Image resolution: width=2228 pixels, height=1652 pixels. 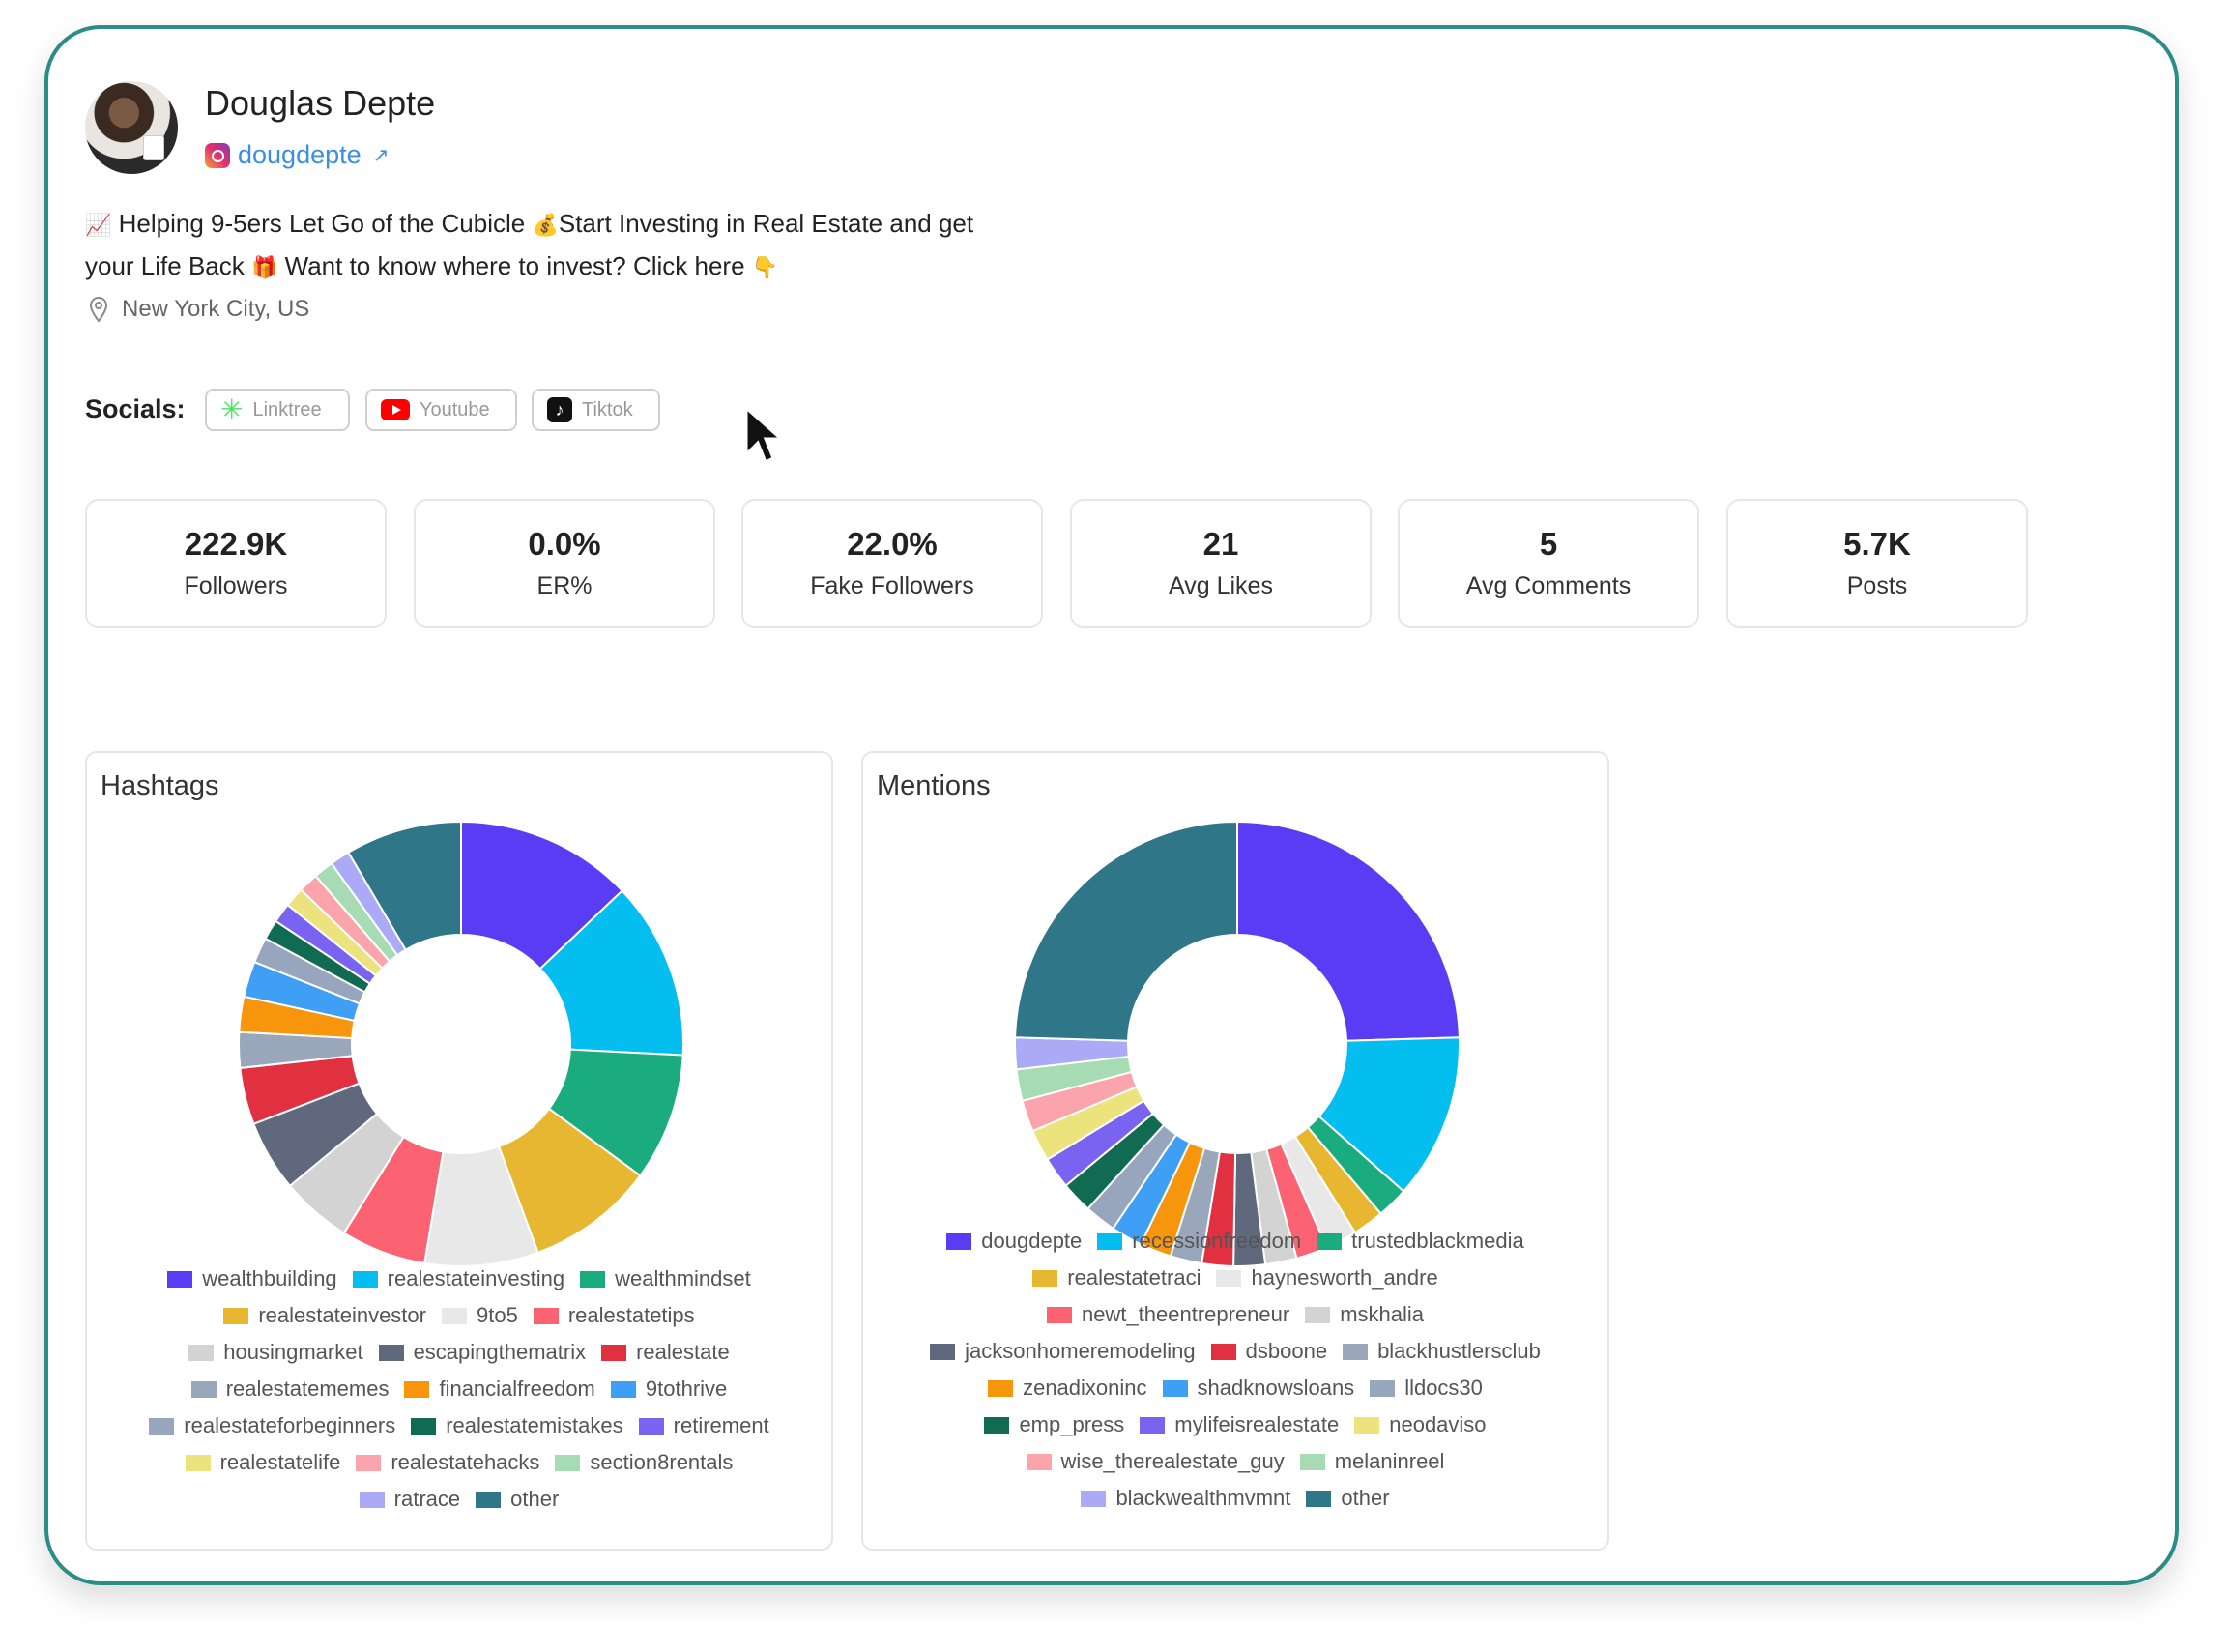 What do you see at coordinates (1372, 1461) in the screenshot?
I see `legend-item-melaninreel: melaninreel` at bounding box center [1372, 1461].